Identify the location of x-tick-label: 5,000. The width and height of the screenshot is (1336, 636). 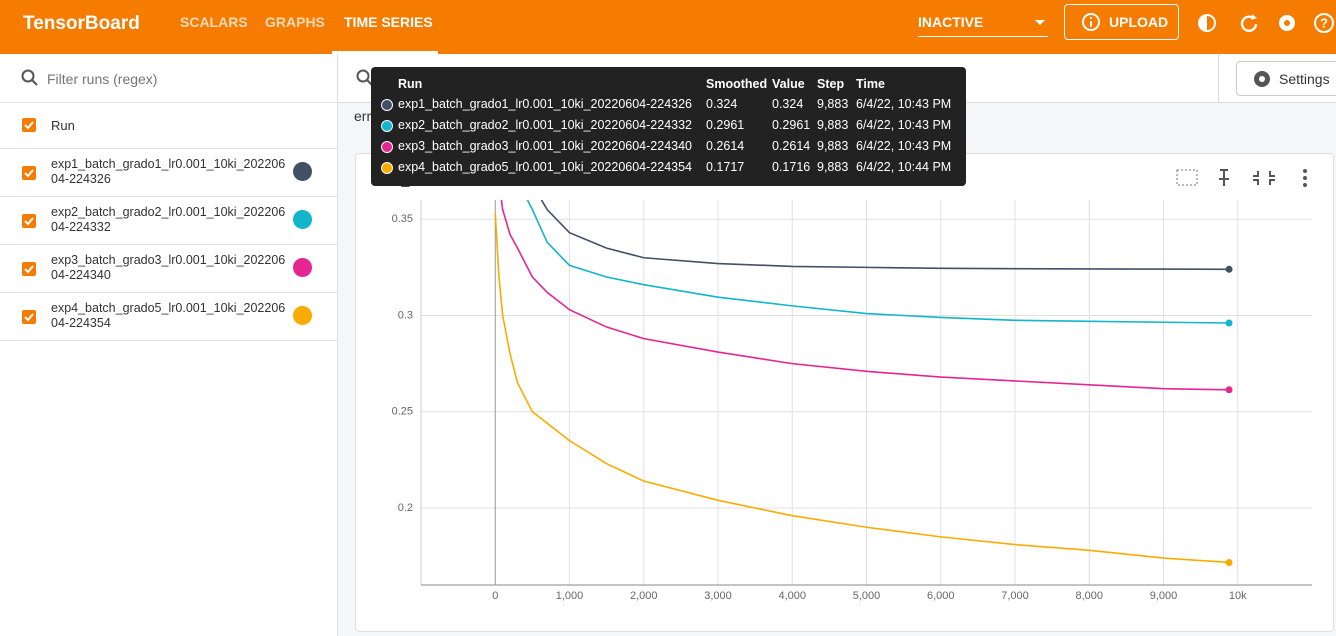
(867, 596).